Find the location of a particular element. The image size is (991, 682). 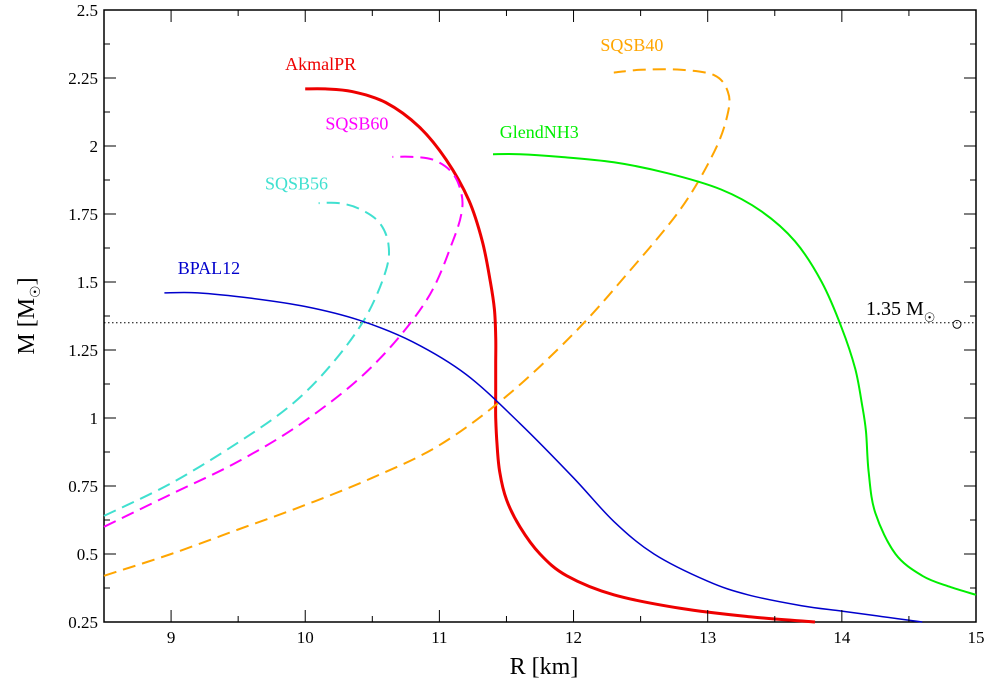

series-glendnh3-label: GlendNH3 is located at coordinates (539, 132).